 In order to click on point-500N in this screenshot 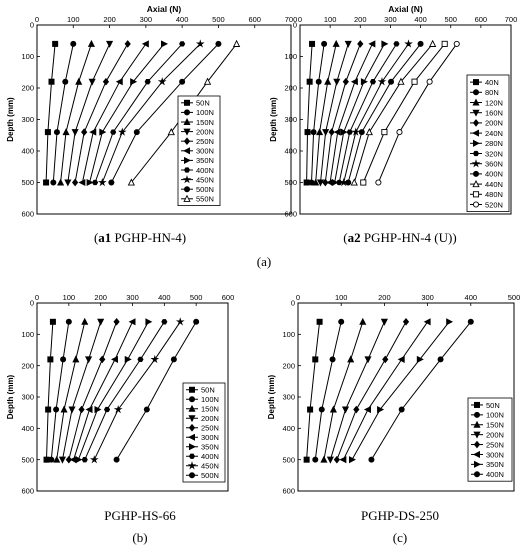, I will do `click(146, 409)`.